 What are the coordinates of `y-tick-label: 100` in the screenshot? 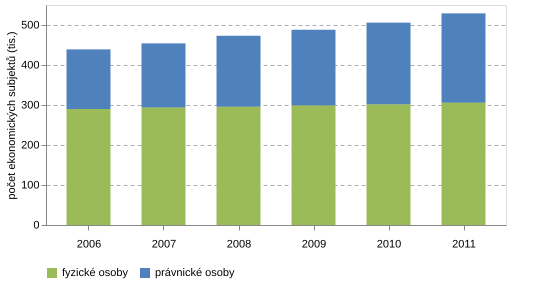 It's located at (30, 186).